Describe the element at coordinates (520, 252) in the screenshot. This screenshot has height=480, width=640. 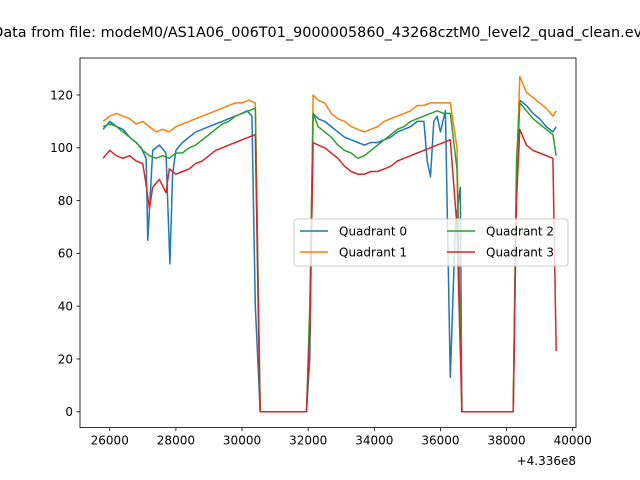
I see `legend-label-3: Quadrant 3` at that location.